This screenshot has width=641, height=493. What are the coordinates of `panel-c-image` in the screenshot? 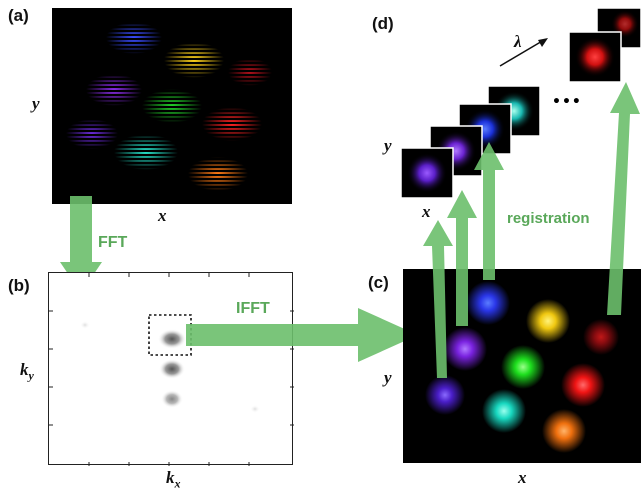 It's located at (522, 366).